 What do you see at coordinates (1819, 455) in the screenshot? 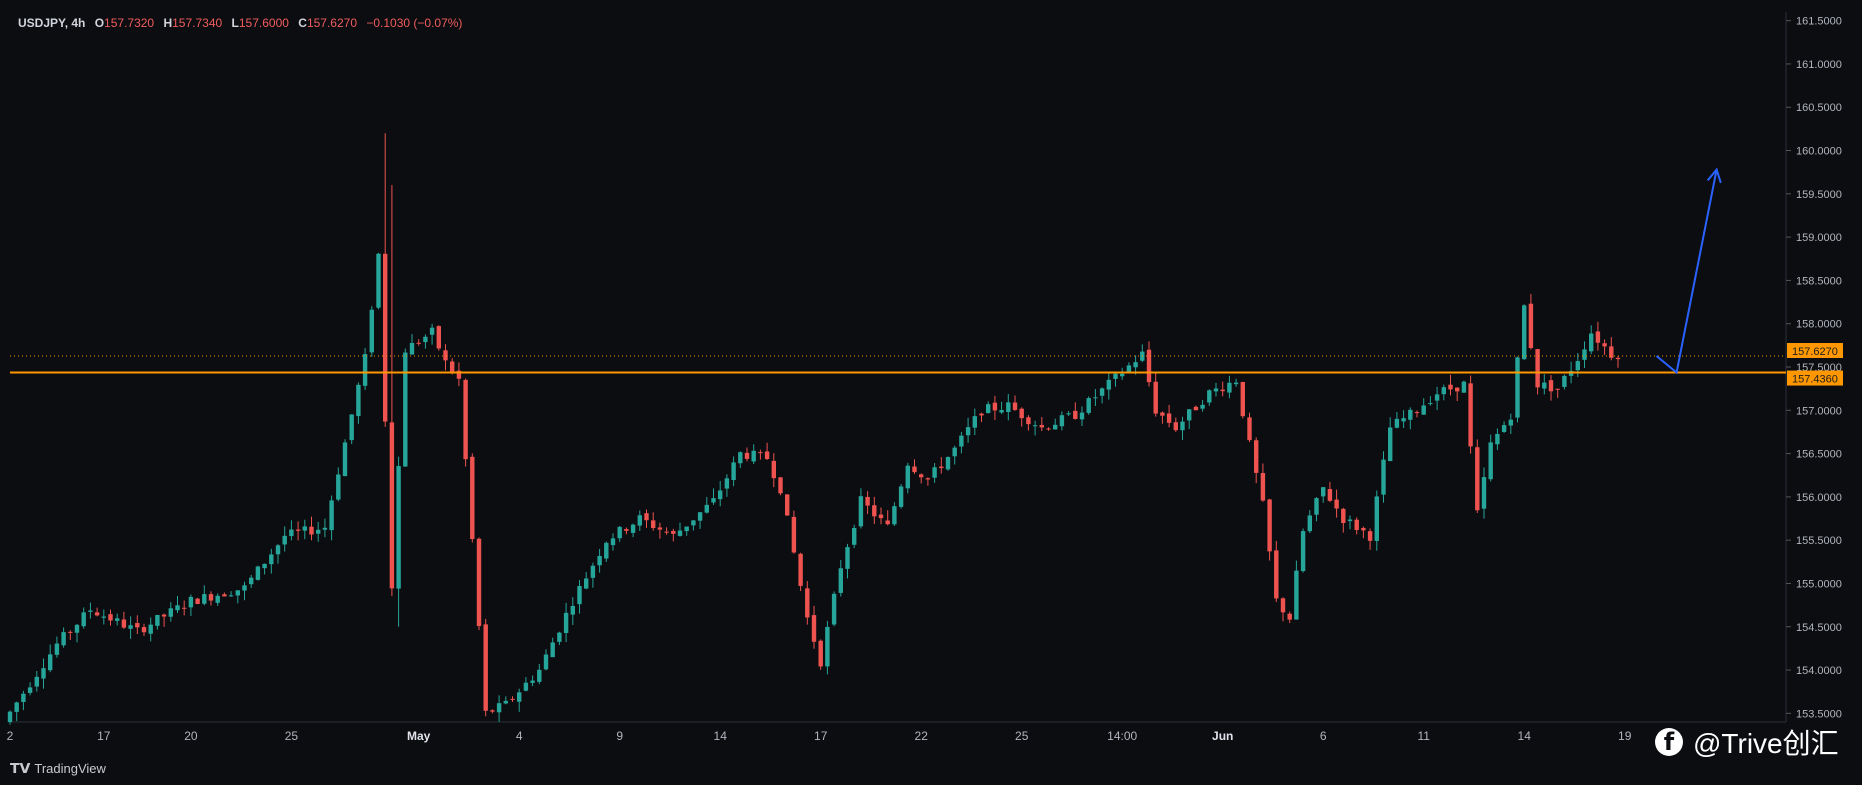
I see `price-tick-label: 156.5000` at bounding box center [1819, 455].